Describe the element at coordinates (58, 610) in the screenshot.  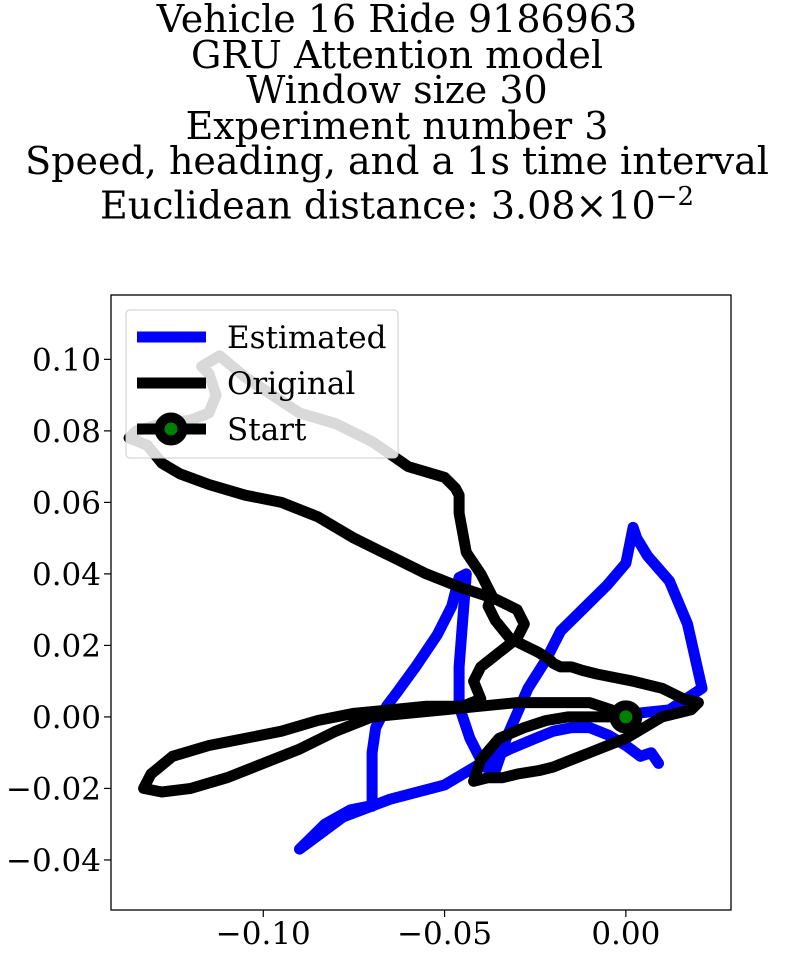
I see `y-axis: 0.10 0.08 0.06 0.04 0.02 0.00 −0.02 −0.04` at that location.